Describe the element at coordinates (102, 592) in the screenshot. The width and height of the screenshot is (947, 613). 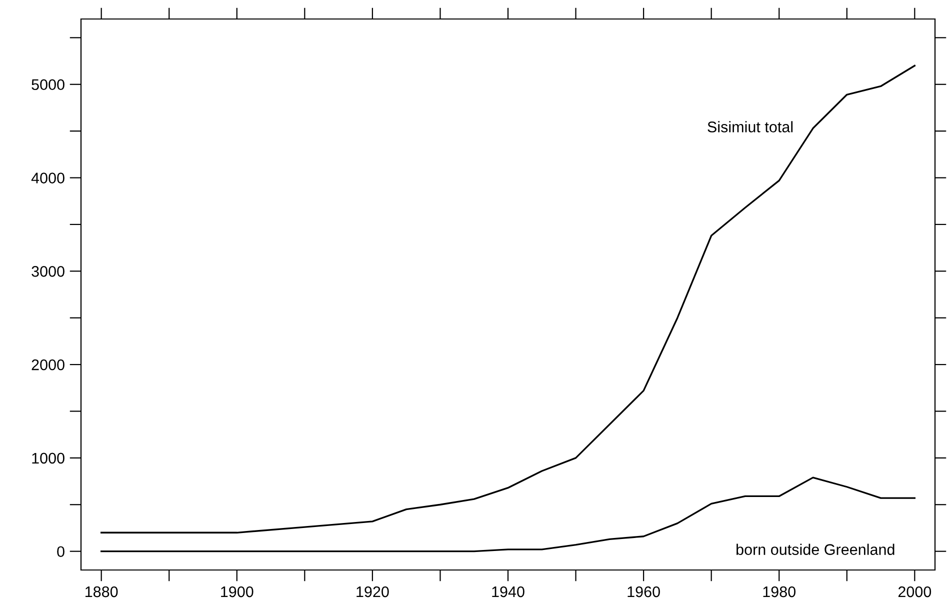
I see `x-tick-label: 1880` at that location.